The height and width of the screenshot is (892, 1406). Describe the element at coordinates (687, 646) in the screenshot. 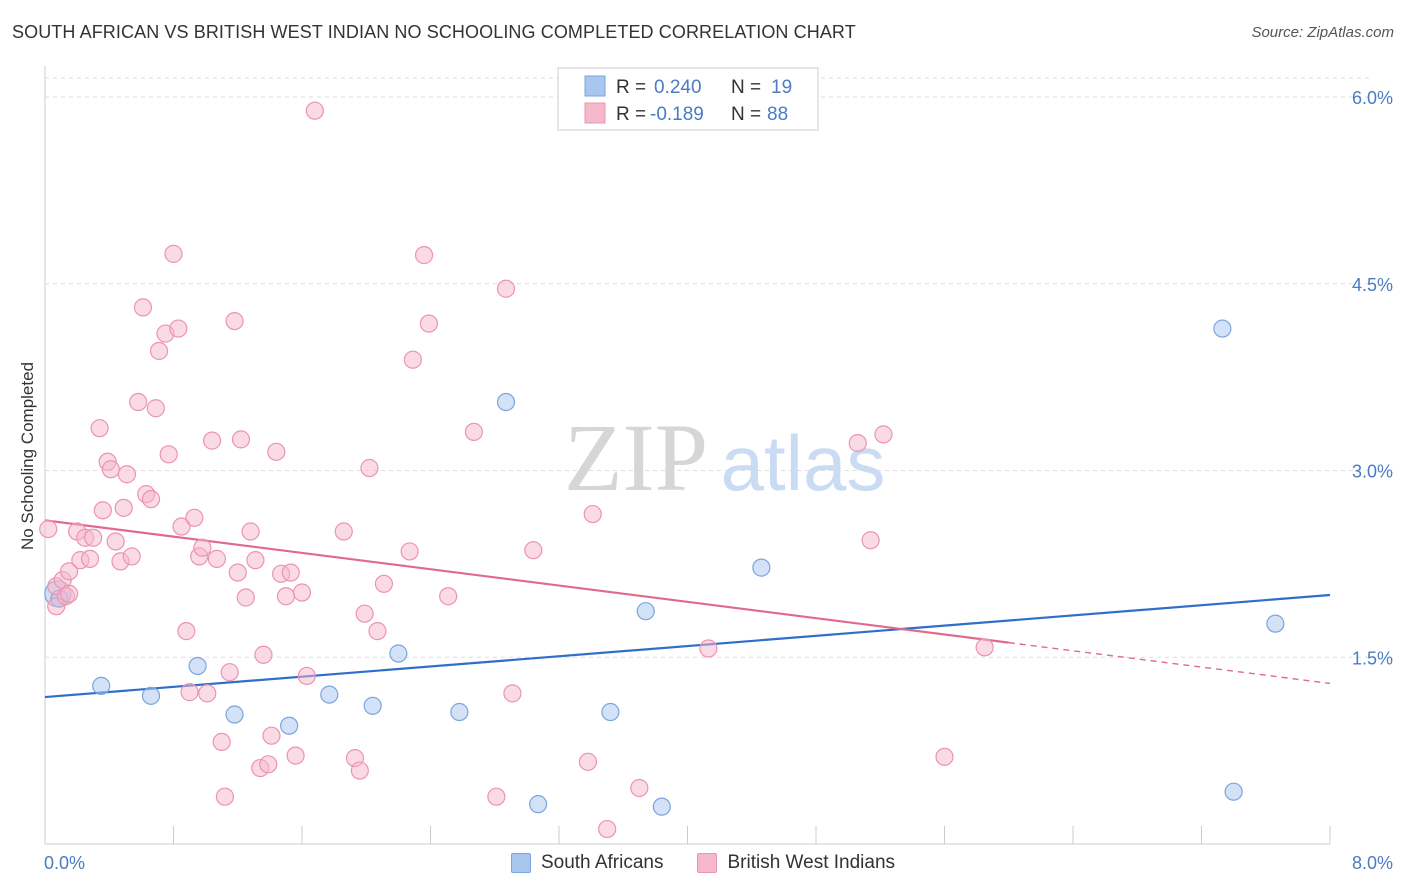

I see `trendline-south-africans` at that location.